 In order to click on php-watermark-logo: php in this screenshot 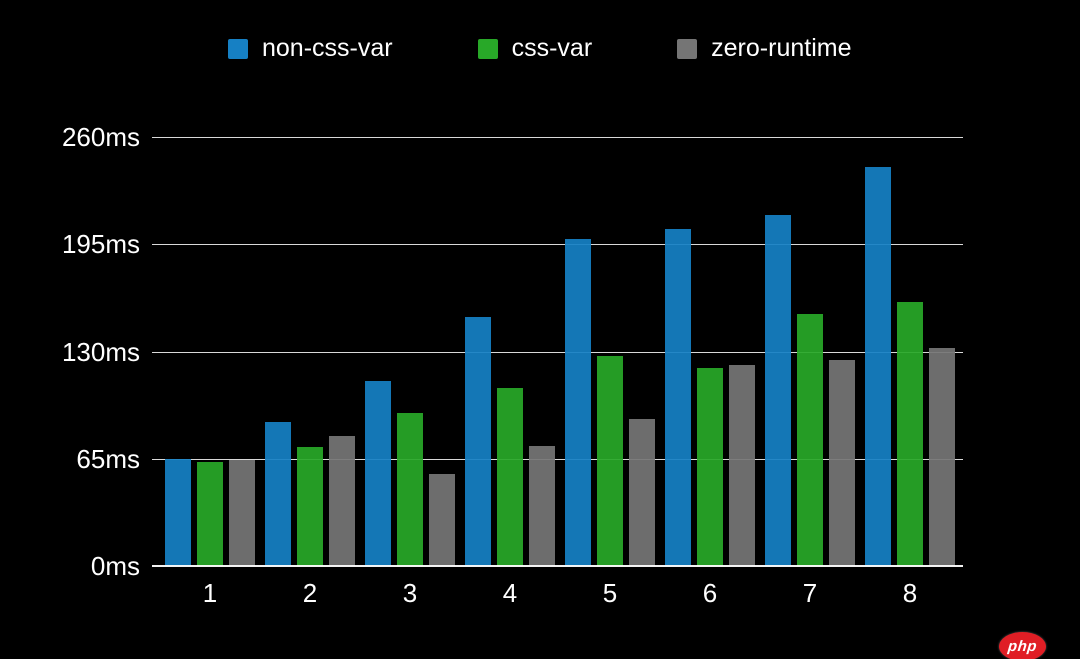, I will do `click(1022, 645)`.